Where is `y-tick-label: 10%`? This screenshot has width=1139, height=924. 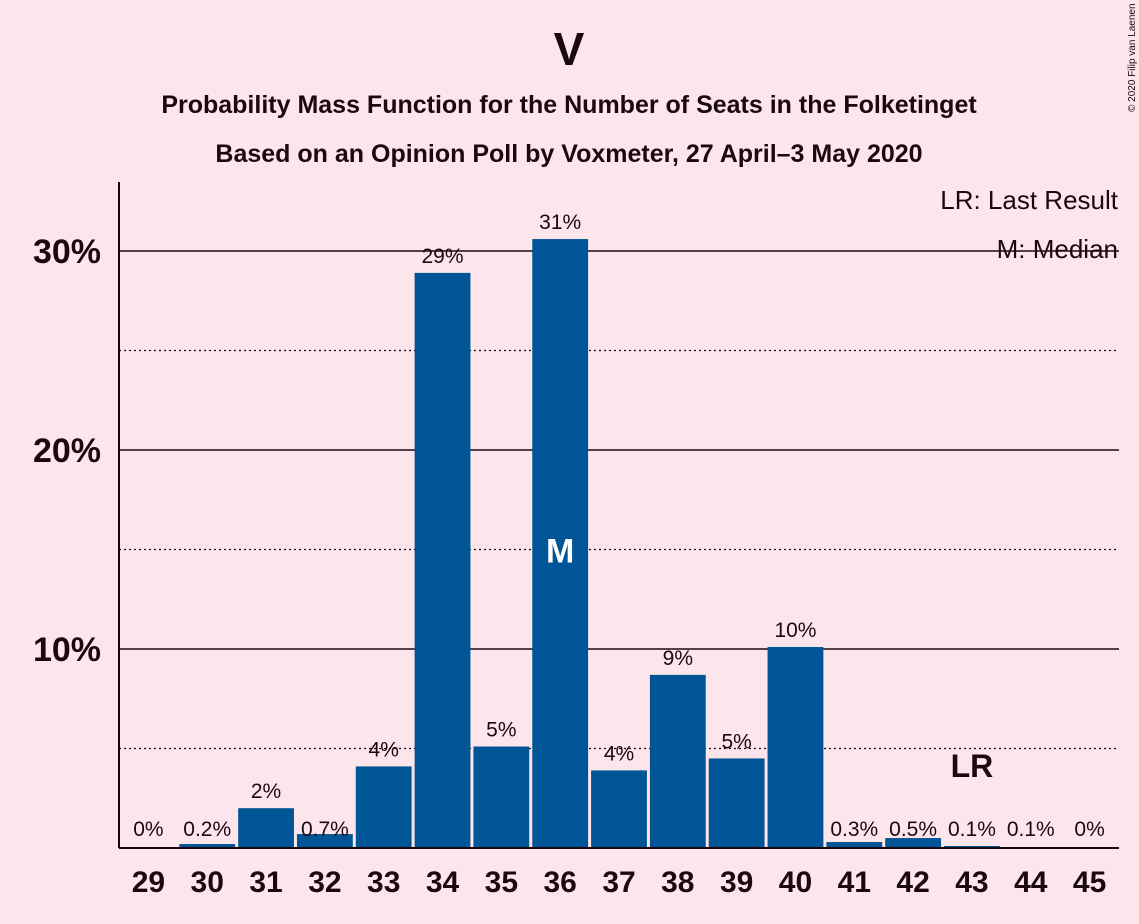 y-tick-label: 10% is located at coordinates (67, 650).